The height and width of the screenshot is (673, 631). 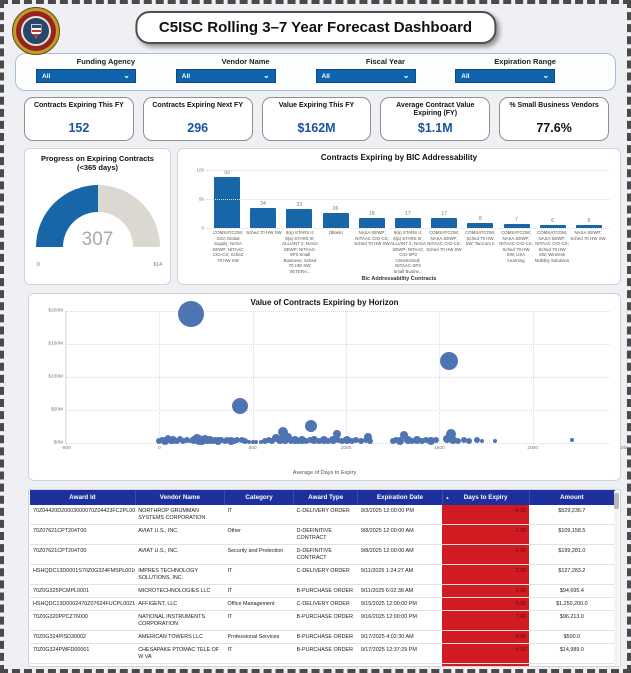 I want to click on column-header-expiration-date: Expiration Date, so click(x=400, y=497).